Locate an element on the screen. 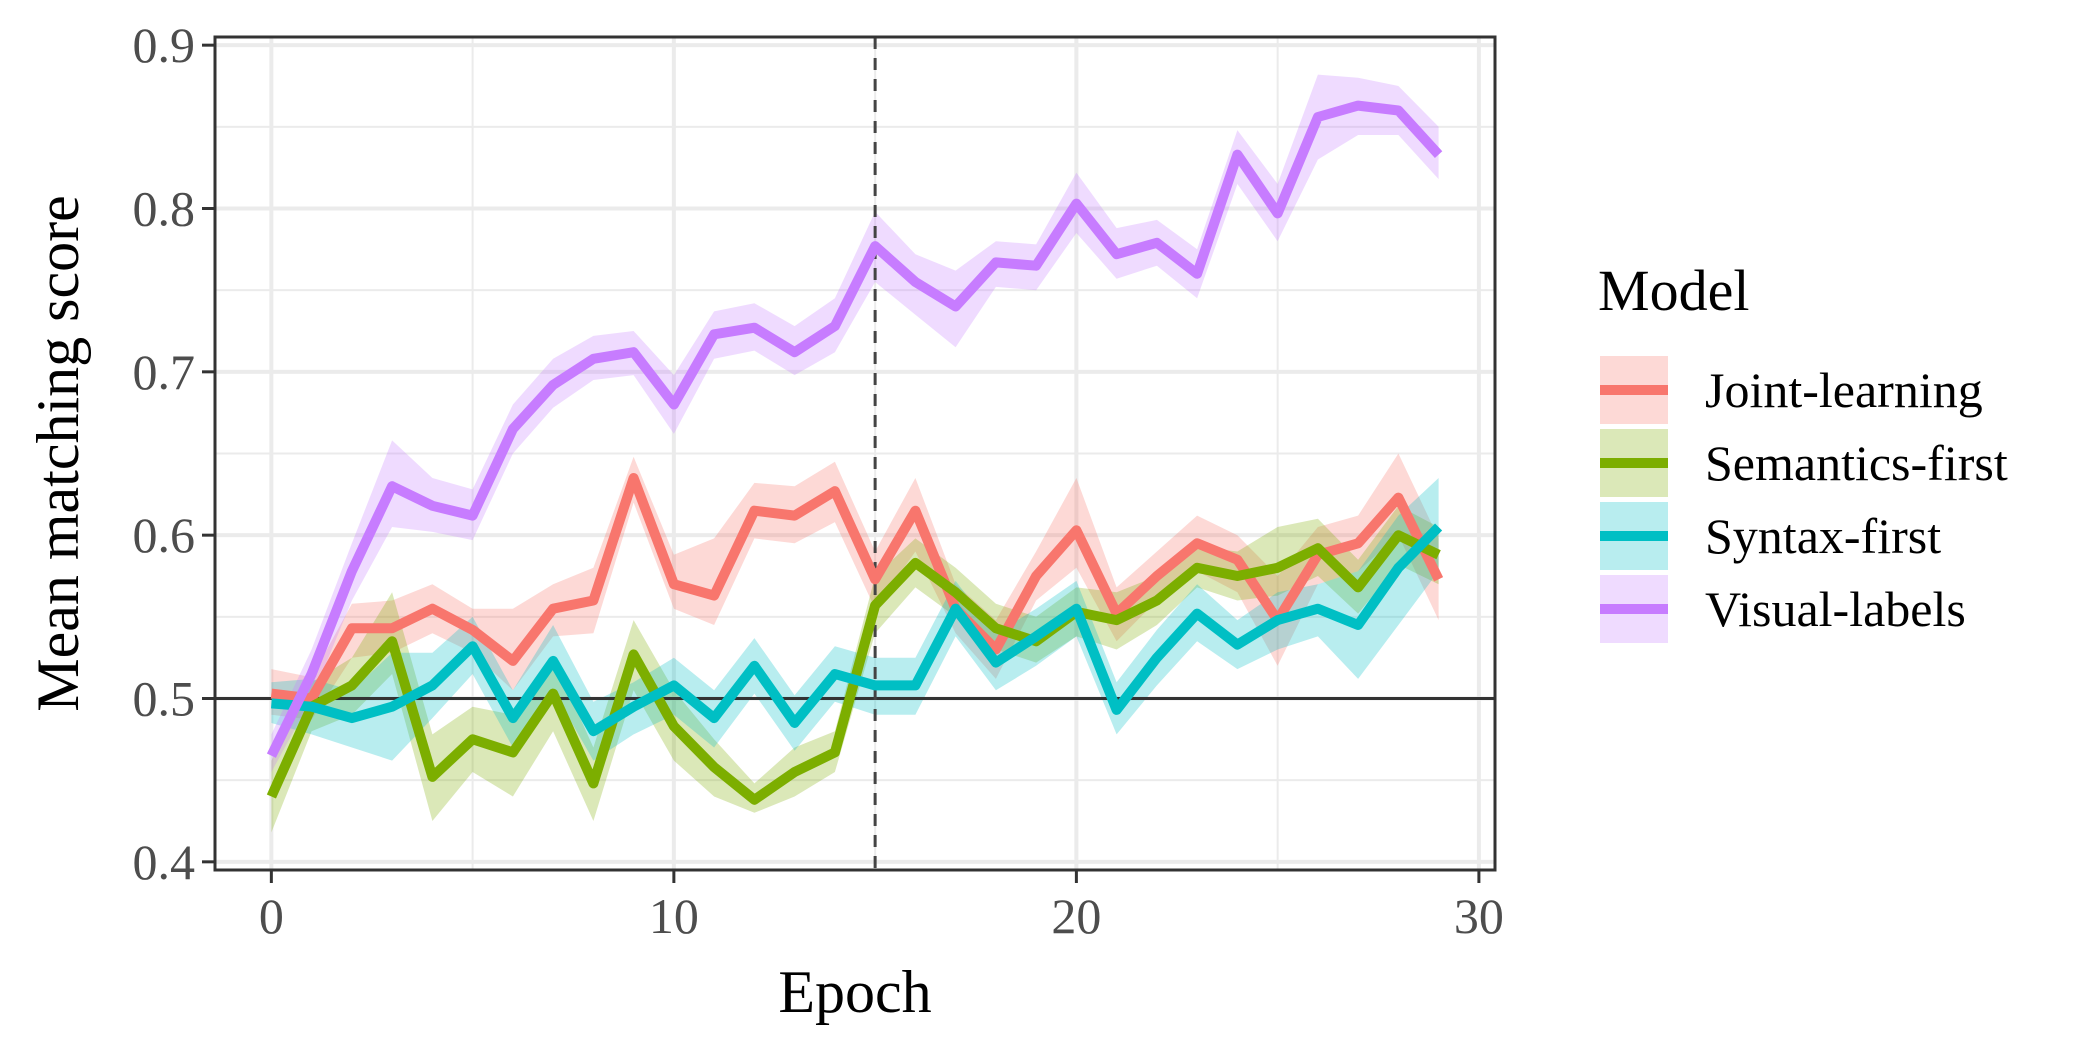 This screenshot has height=1050, width=2100. y-tick-label: 0.6 is located at coordinates (164, 535).